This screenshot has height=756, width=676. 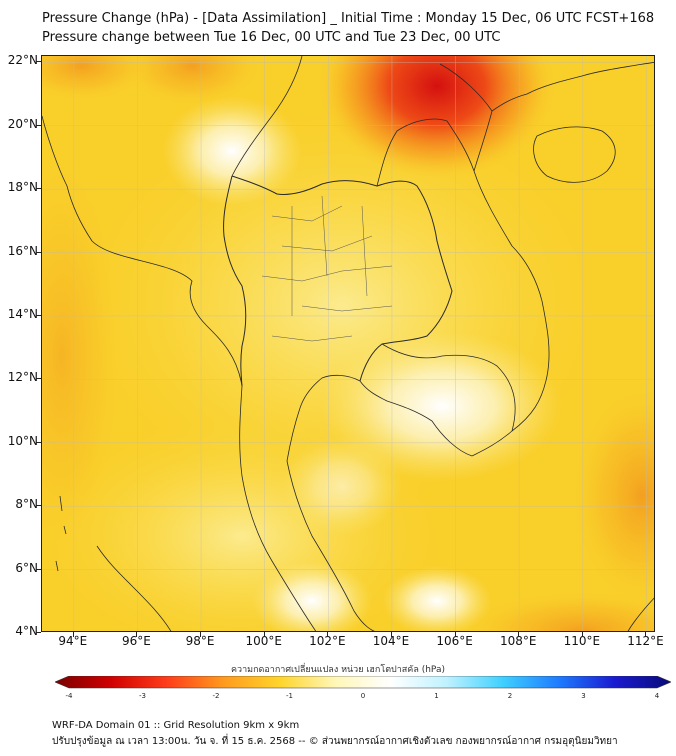 I want to click on field-white-north, so click(x=232, y=151).